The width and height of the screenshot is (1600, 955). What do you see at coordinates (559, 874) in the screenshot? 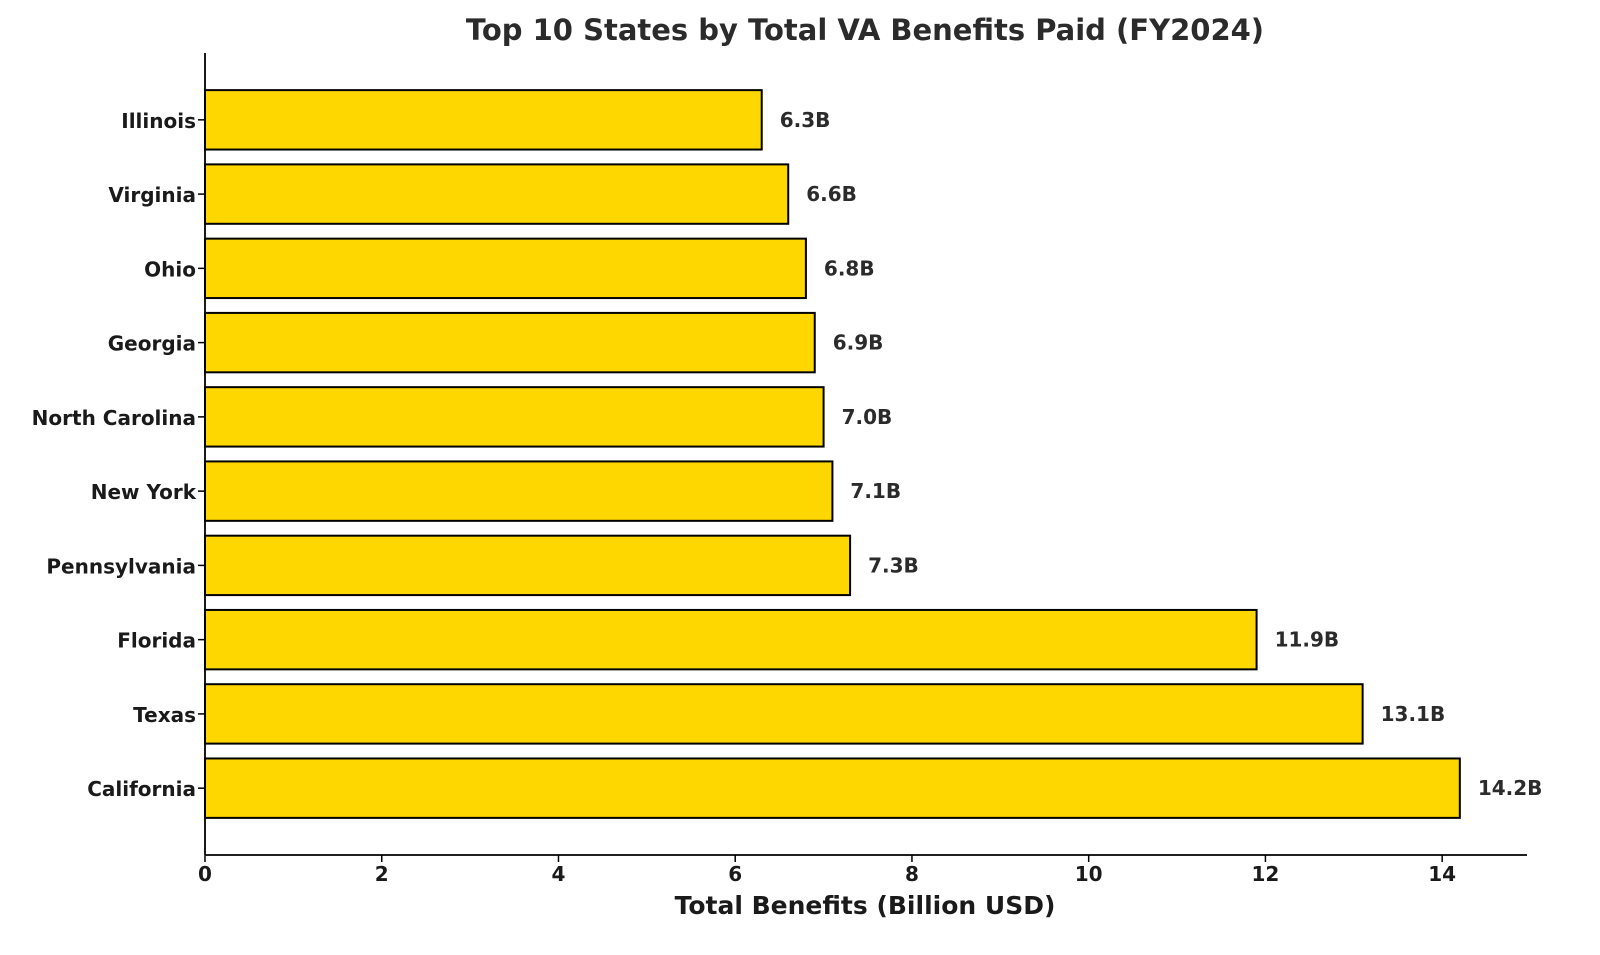
I see `x-tick-label: 4` at bounding box center [559, 874].